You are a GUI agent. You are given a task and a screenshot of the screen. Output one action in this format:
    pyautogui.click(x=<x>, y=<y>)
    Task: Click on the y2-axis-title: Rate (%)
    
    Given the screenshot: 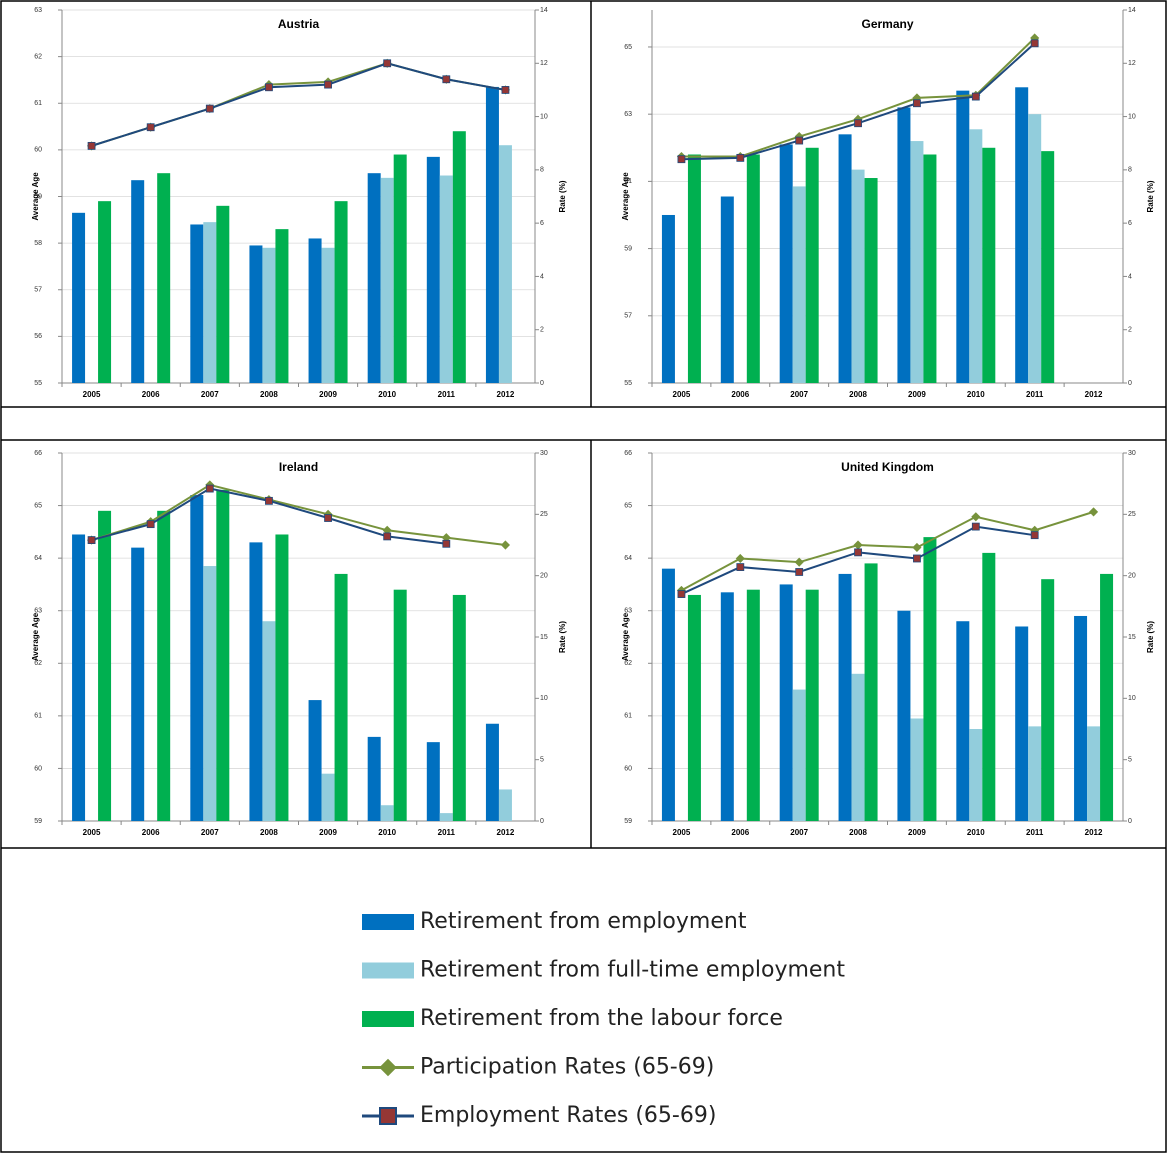 What is the action you would take?
    pyautogui.click(x=1150, y=196)
    